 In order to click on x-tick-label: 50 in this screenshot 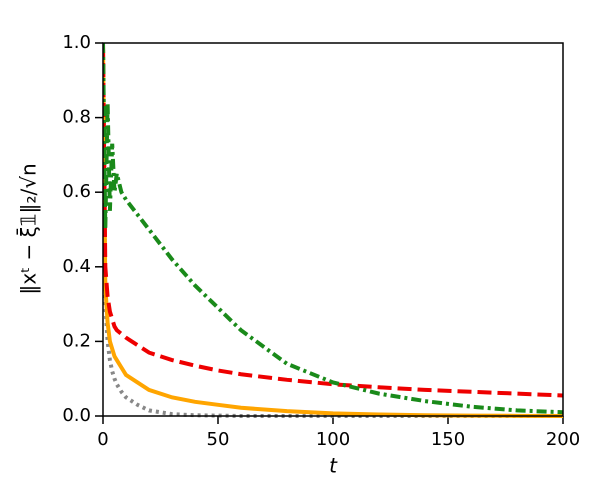, I will do `click(218, 439)`.